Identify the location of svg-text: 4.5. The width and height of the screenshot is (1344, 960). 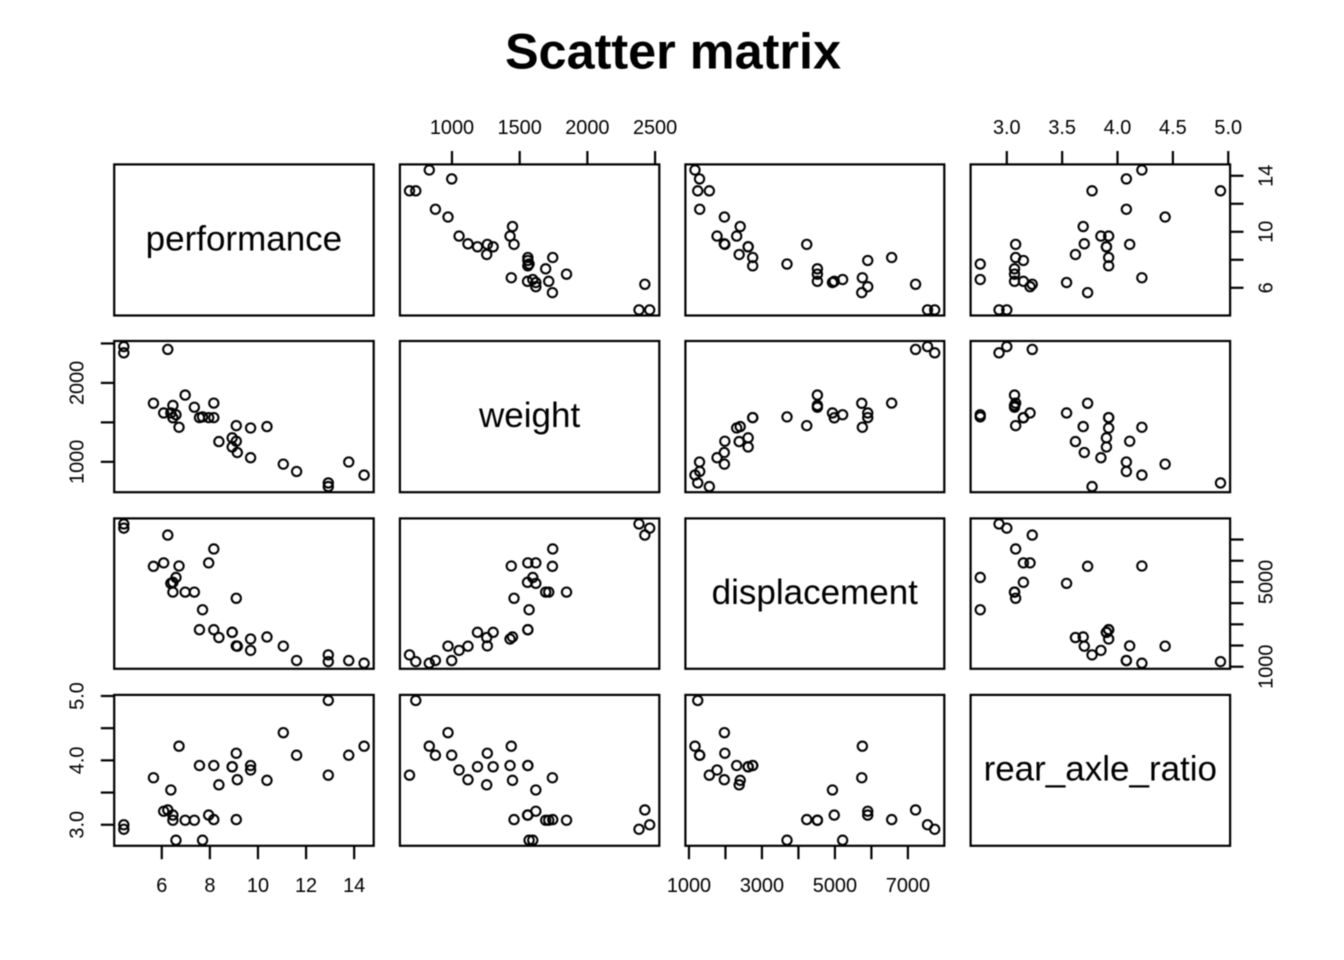
(1173, 128).